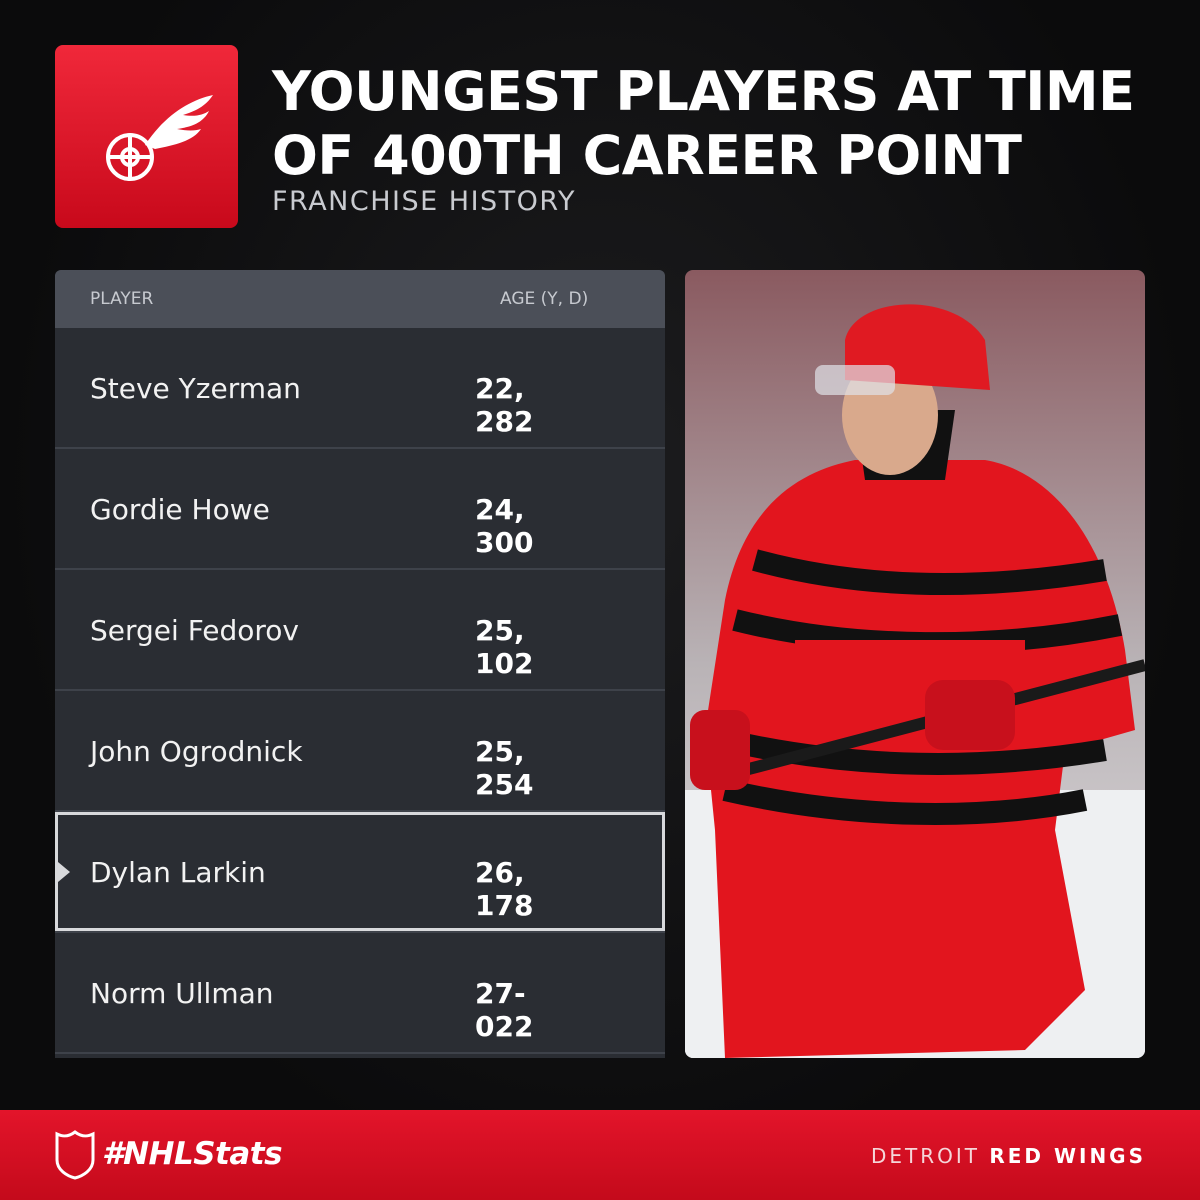  What do you see at coordinates (703, 91) in the screenshot?
I see `title-line: YOUNGEST PLAYERS AT TIME` at bounding box center [703, 91].